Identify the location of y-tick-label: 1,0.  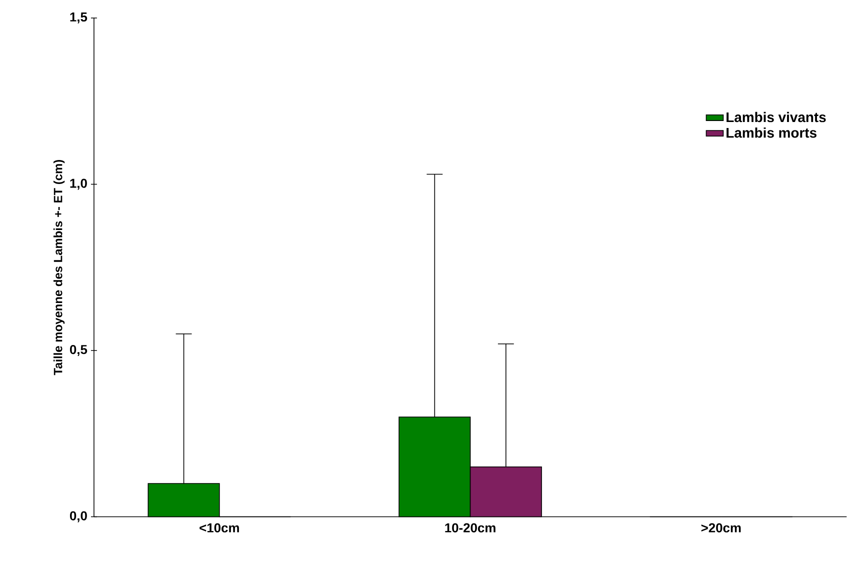
(78, 184).